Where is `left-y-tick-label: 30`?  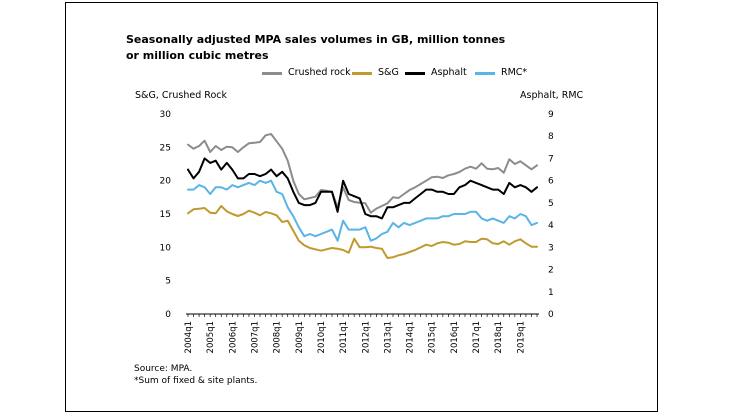
left-y-tick-label: 30 is located at coordinates (166, 115).